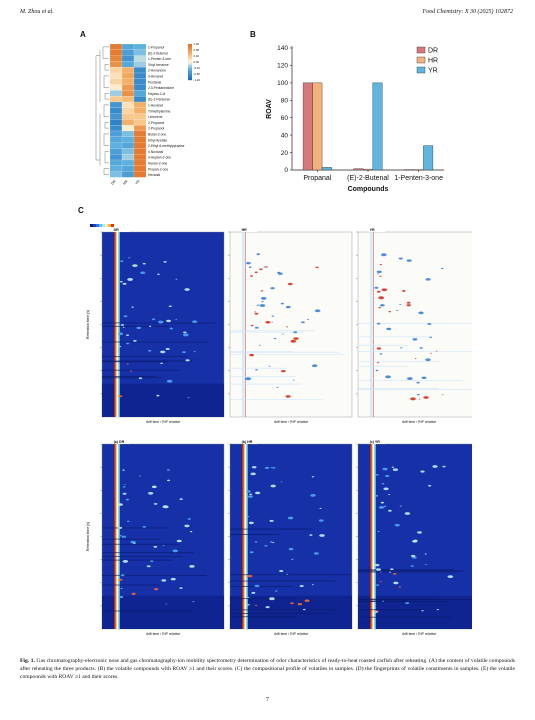  I want to click on heatmap-compound-label: 2-Ethyl-6-methylpyrazine, so click(166, 146).